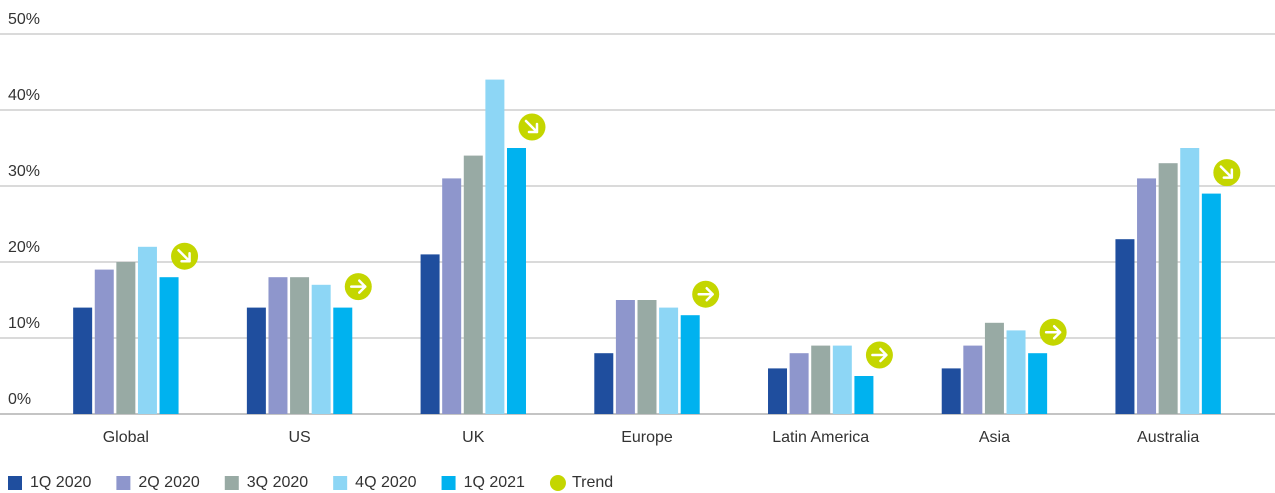 This screenshot has height=493, width=1275. What do you see at coordinates (473, 437) in the screenshot?
I see `x-tick-label: UK` at bounding box center [473, 437].